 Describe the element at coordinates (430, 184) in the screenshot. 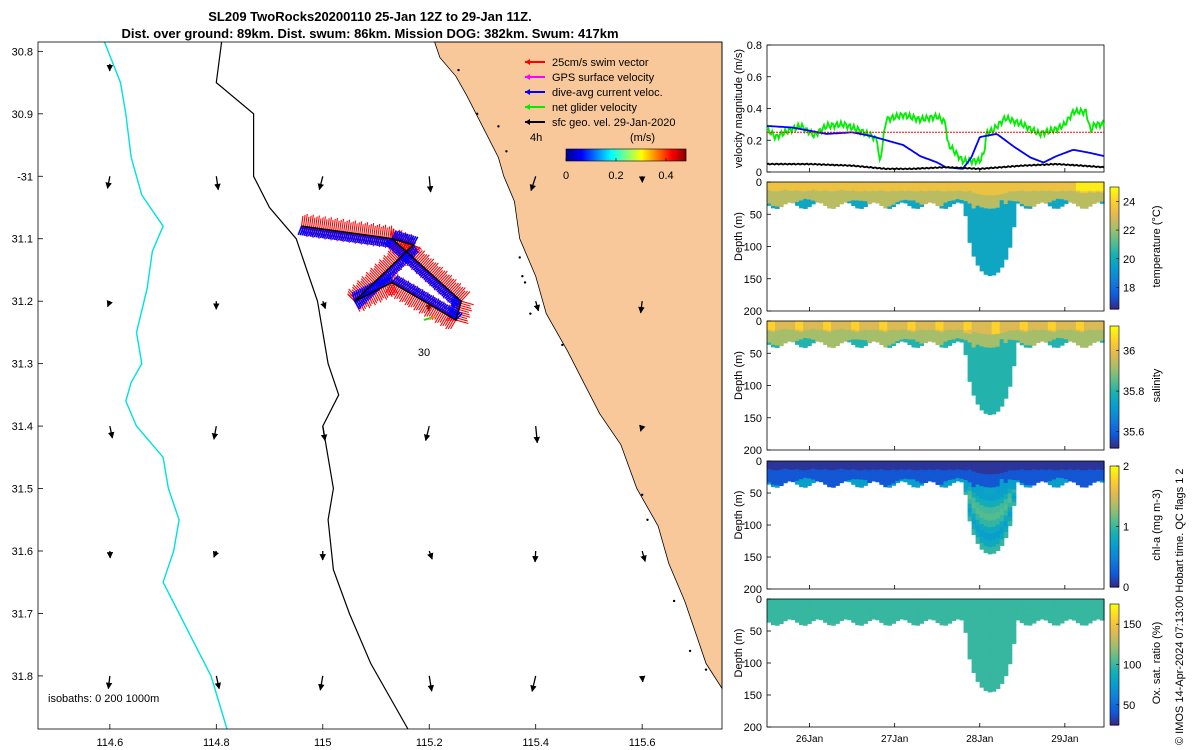

I see `sfc-geo-arrow` at that location.